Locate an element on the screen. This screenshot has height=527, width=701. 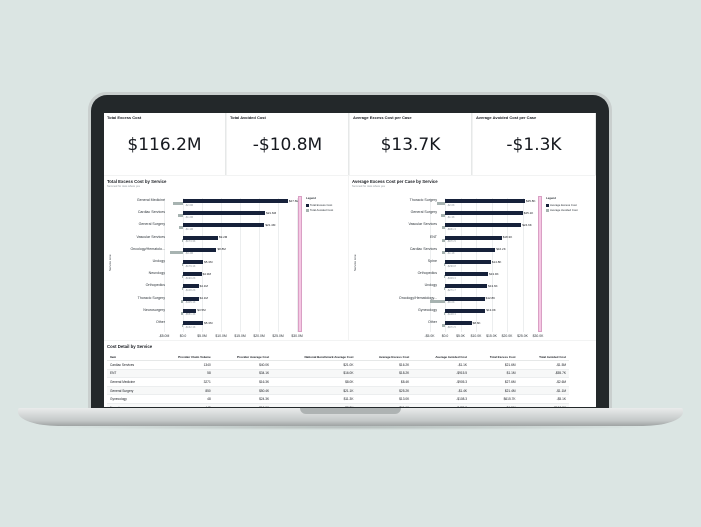
avoided-value-label: -$1.1M is located at coordinates (189, 229).